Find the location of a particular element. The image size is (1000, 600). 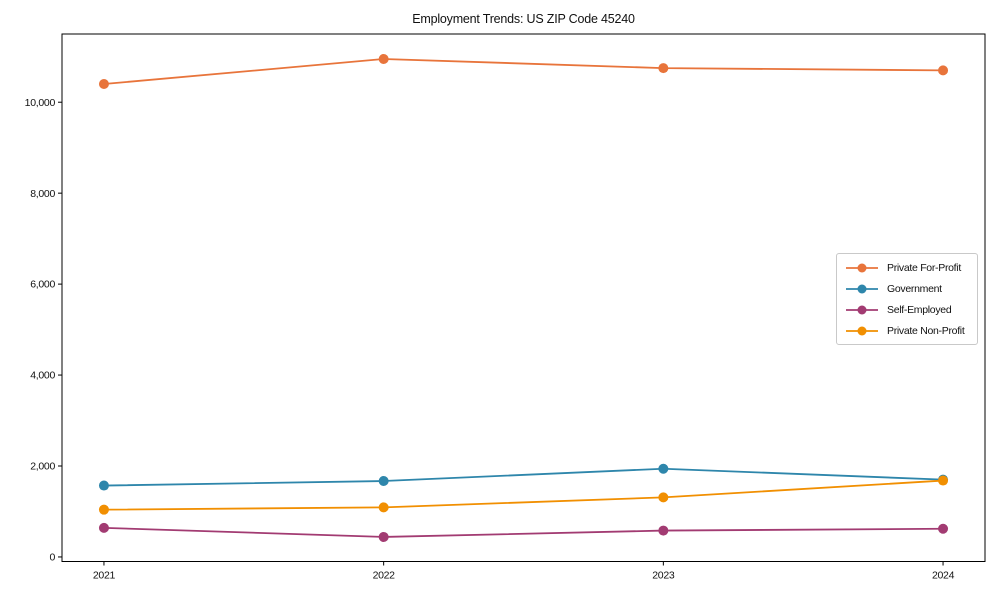

y-tick-label: 2,000 is located at coordinates (42, 467).